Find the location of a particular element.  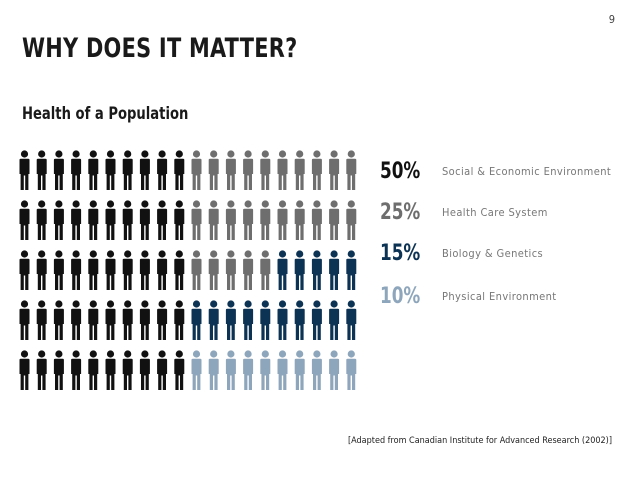

legend-percent-health-care: 25% is located at coordinates (400, 212).